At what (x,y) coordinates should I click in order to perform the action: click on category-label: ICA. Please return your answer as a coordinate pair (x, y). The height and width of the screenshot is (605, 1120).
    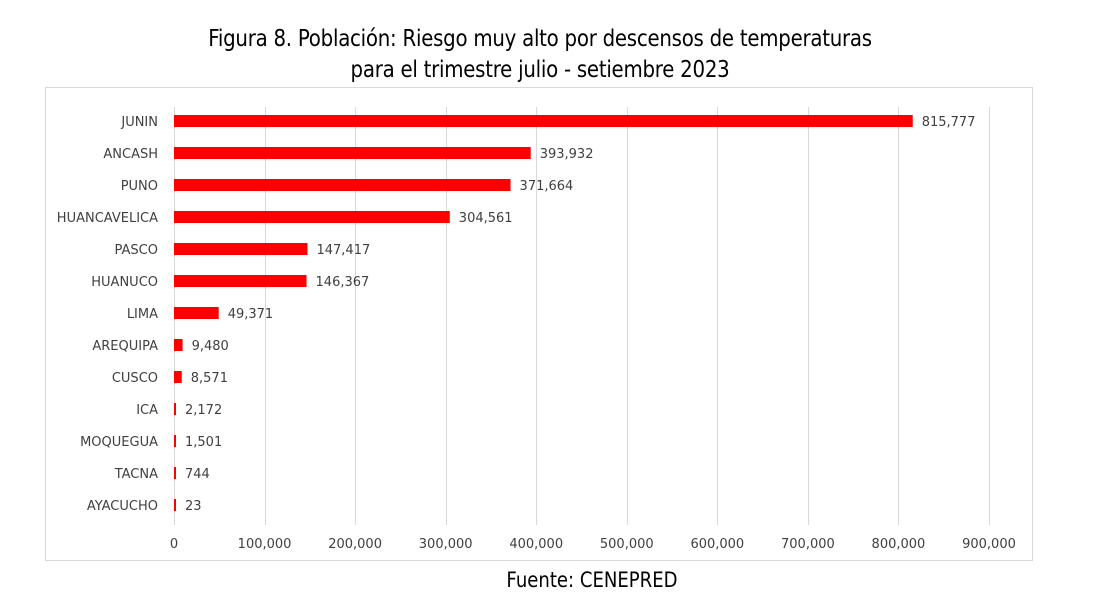
    Looking at the image, I should click on (147, 410).